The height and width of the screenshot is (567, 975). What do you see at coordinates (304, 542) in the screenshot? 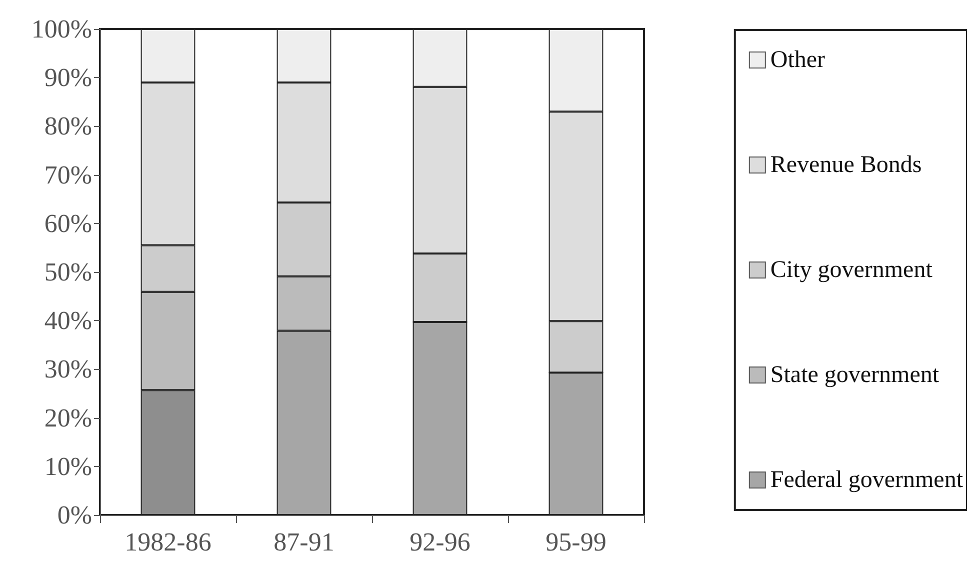
I see `x-tick-label: 87-91` at bounding box center [304, 542].